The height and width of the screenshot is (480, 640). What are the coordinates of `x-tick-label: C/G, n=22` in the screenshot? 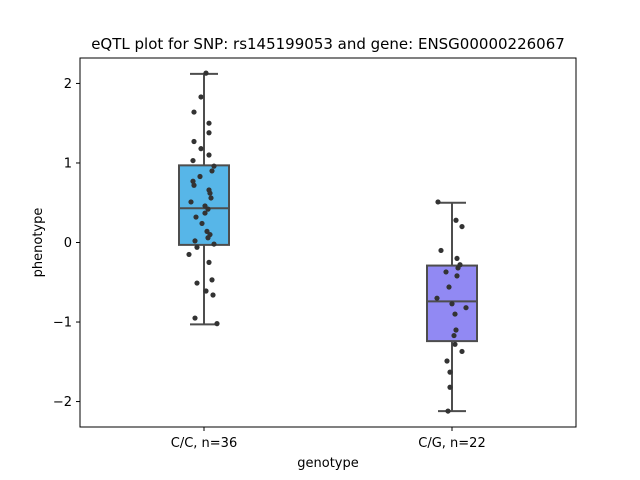 It's located at (451, 443).